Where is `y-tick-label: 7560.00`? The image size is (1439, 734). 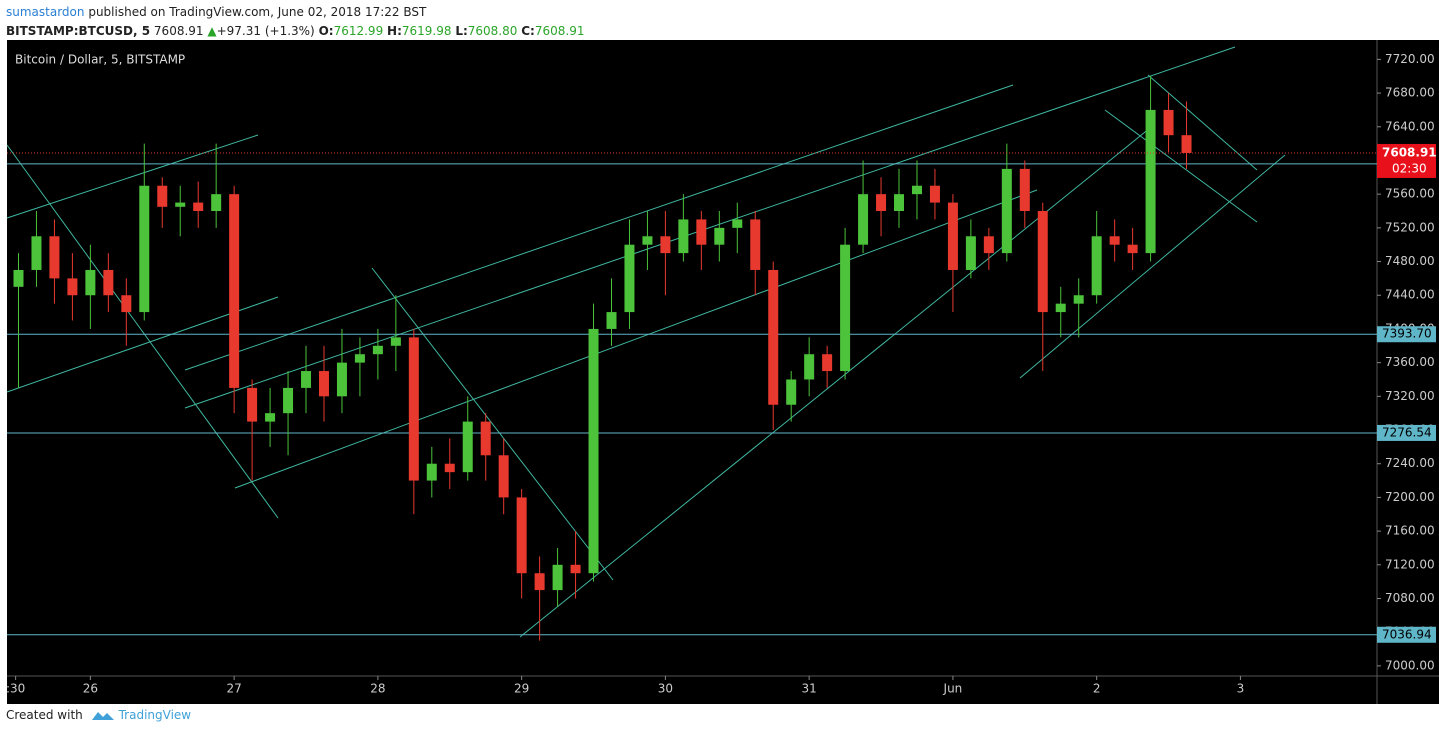 y-tick-label: 7560.00 is located at coordinates (1410, 194).